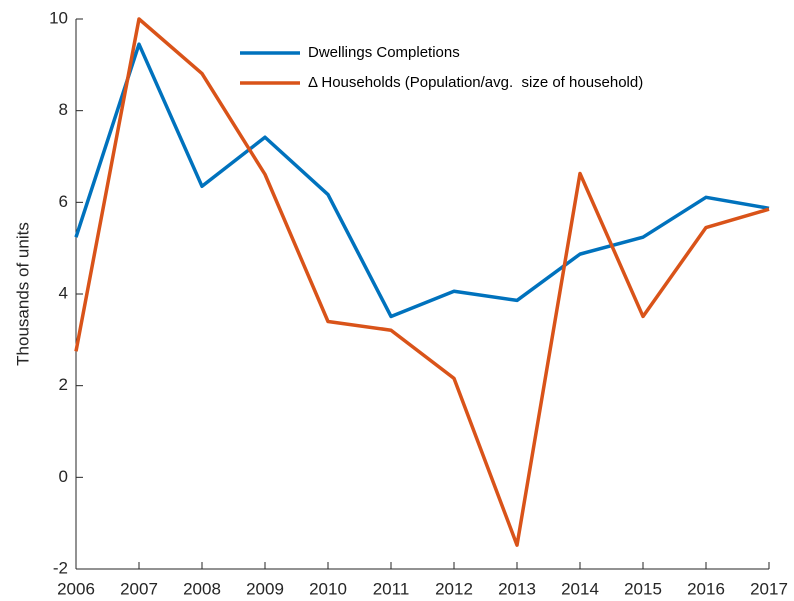 The height and width of the screenshot is (601, 794). I want to click on x-tick-label: 2006, so click(76, 588).